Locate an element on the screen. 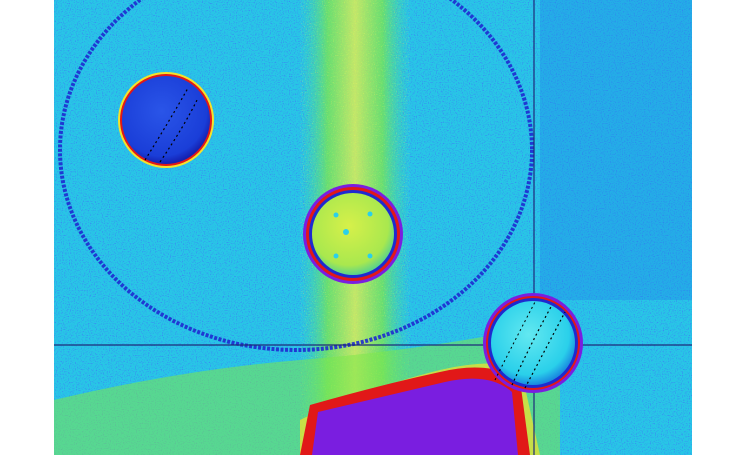 This screenshot has height=455, width=742. sphere-yellow-green is located at coordinates (353, 234).